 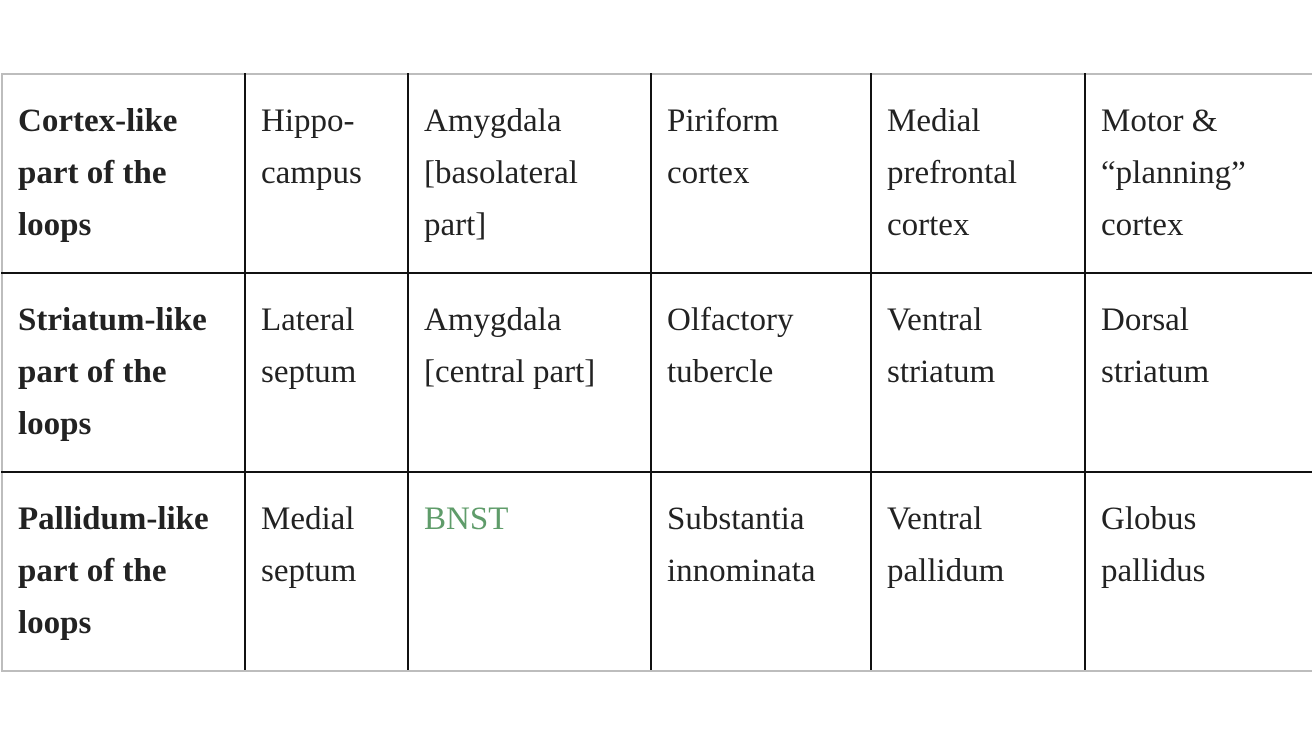 I want to click on cell-text: Medial prefrontal cortex, so click(x=952, y=173).